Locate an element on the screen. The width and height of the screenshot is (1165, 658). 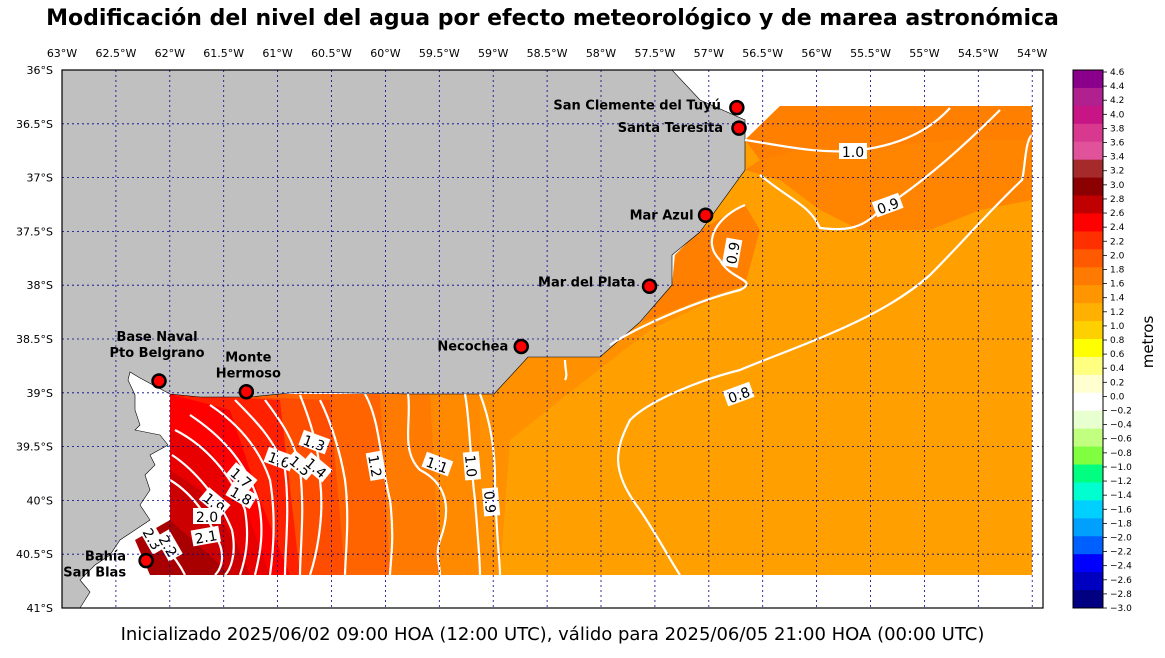
colorbar-tick-label: 0.8 is located at coordinates (1117, 341).